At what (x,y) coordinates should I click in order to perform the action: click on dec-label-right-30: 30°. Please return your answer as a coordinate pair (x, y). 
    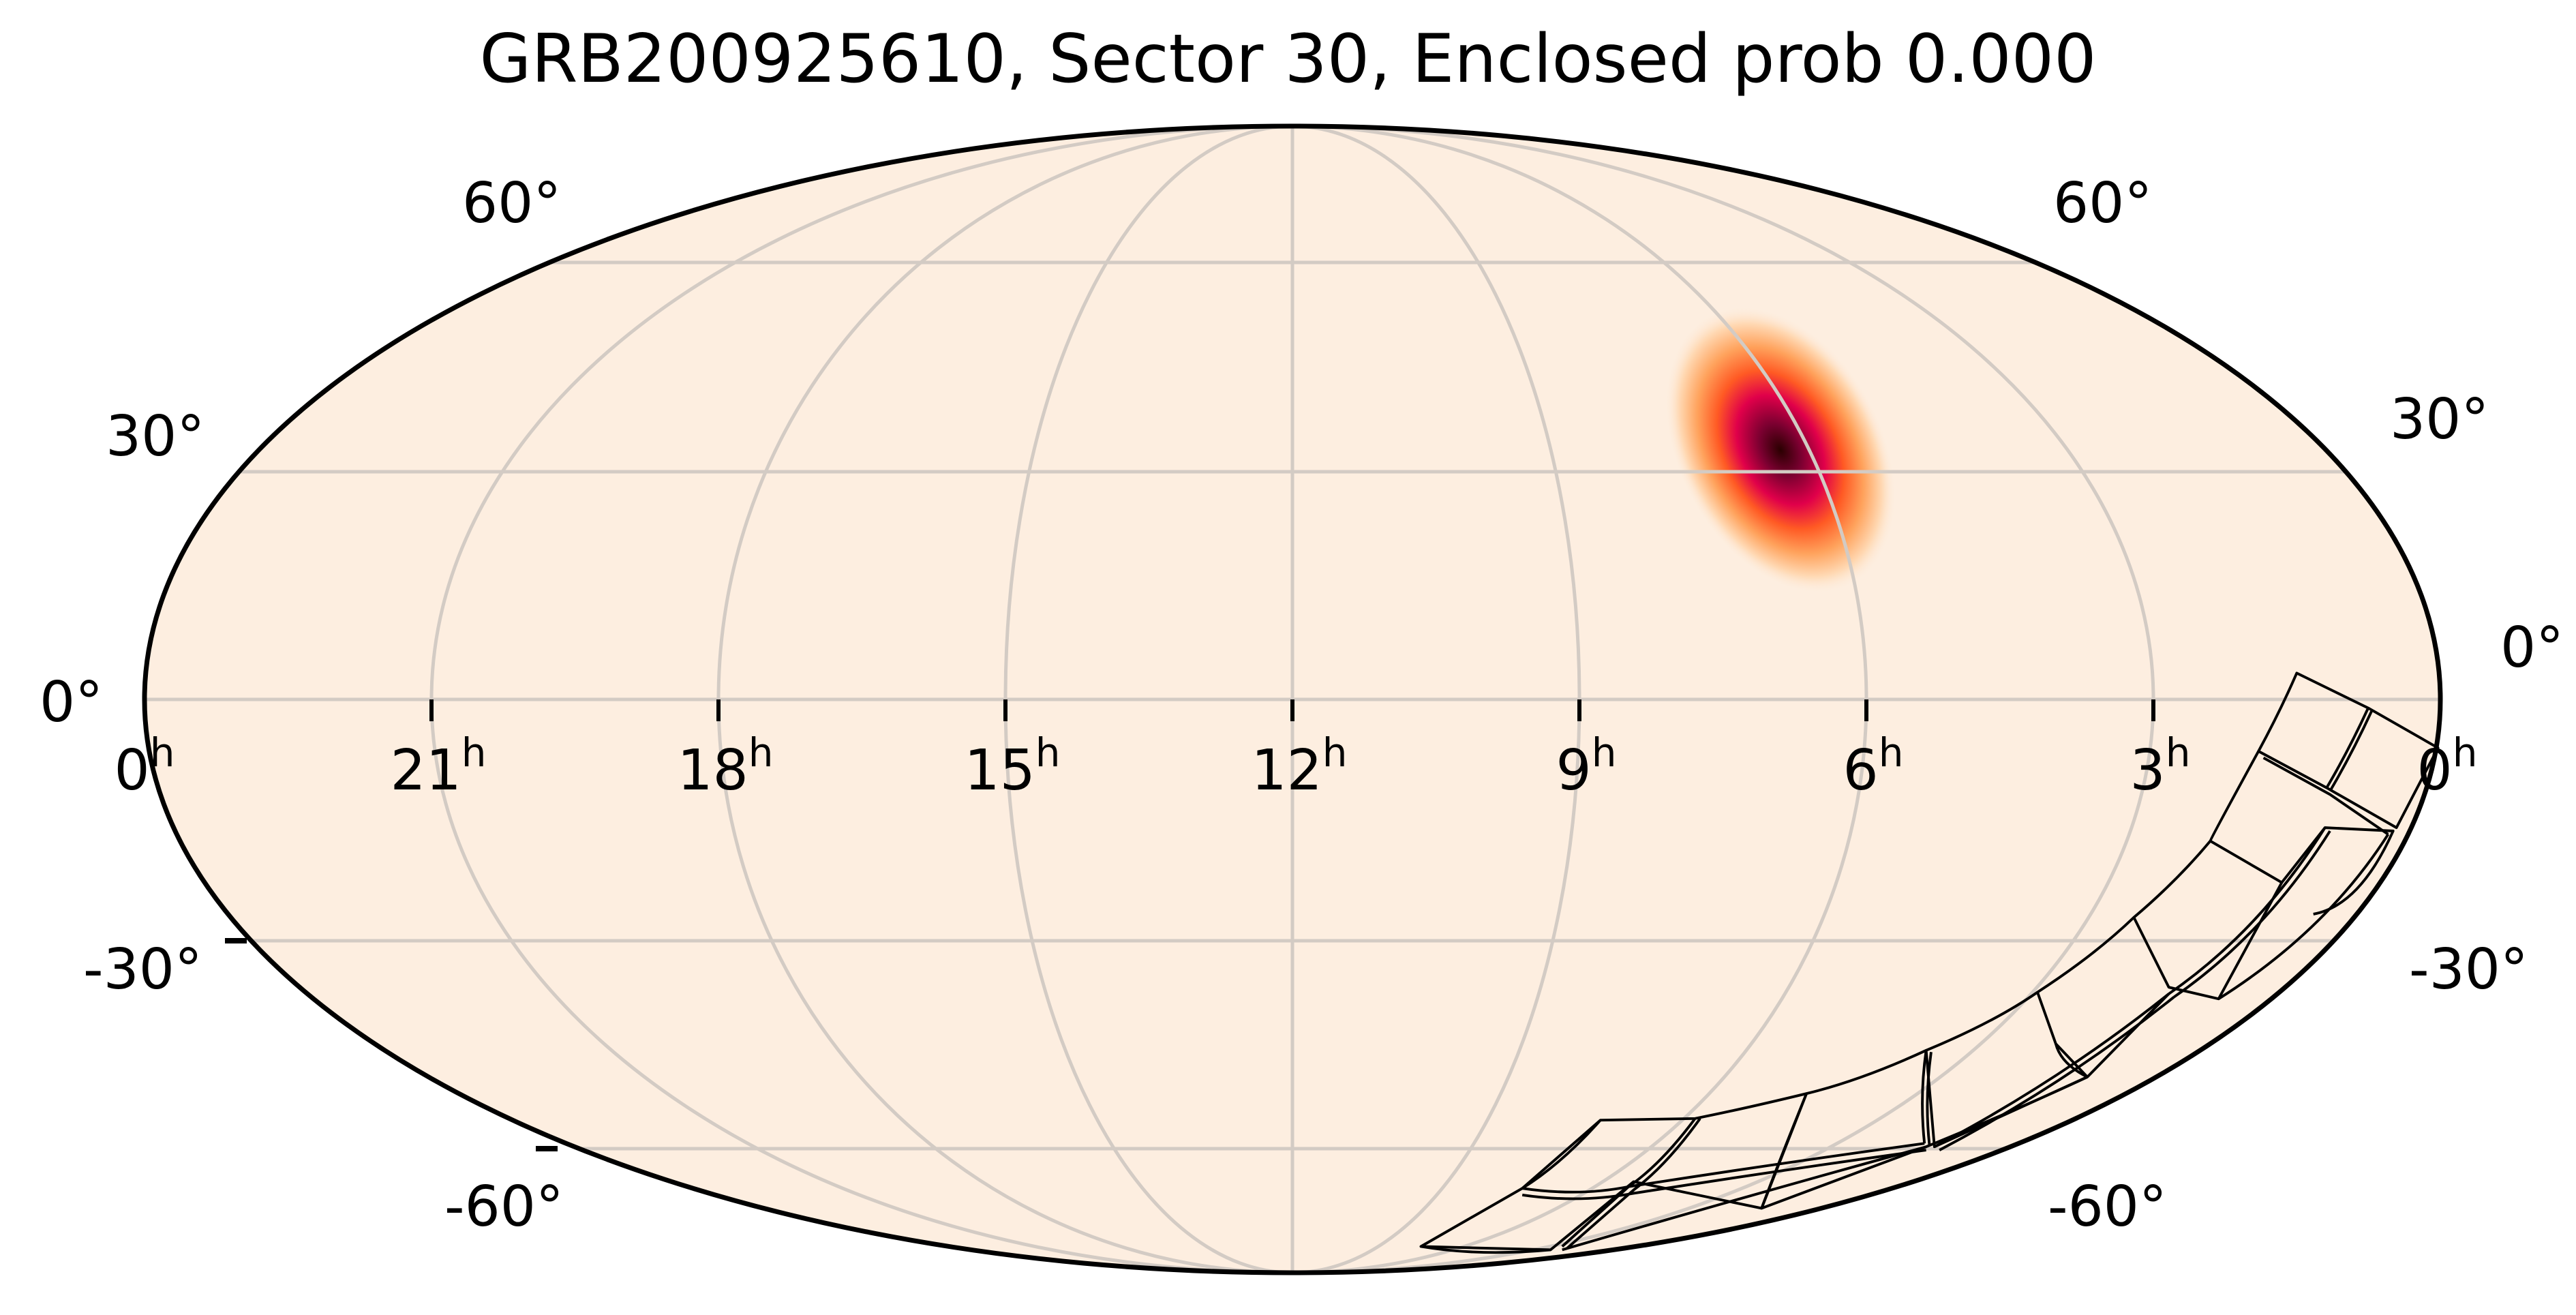
    Looking at the image, I should click on (2439, 419).